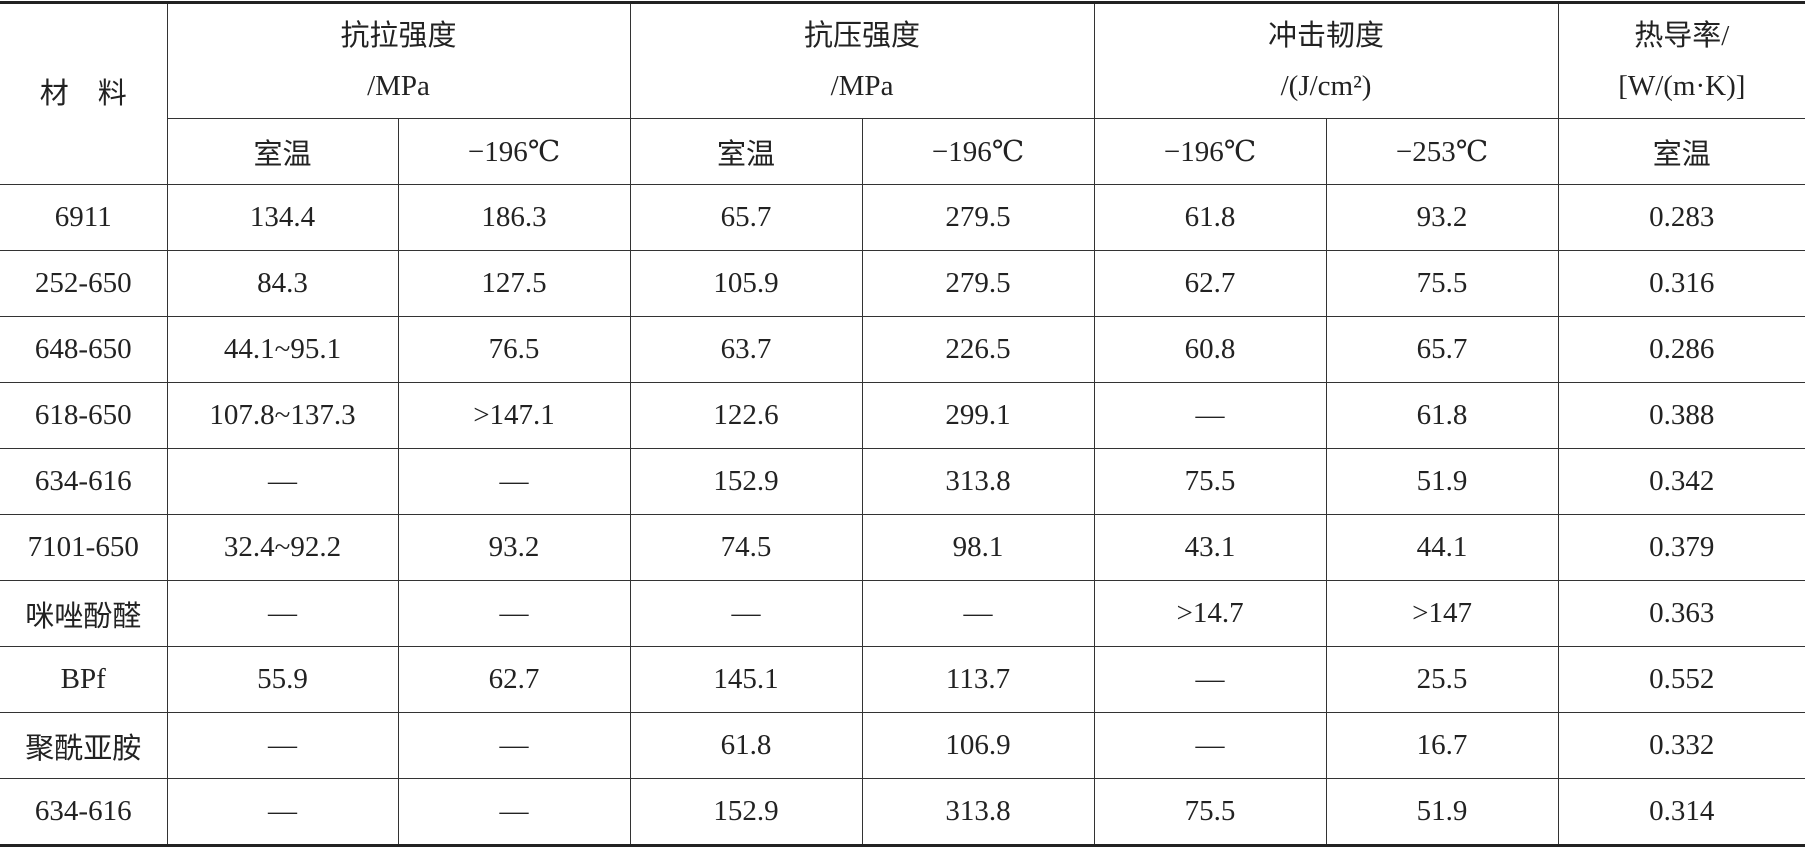  Describe the element at coordinates (84, 217) in the screenshot. I see `material-name: 6911` at that location.